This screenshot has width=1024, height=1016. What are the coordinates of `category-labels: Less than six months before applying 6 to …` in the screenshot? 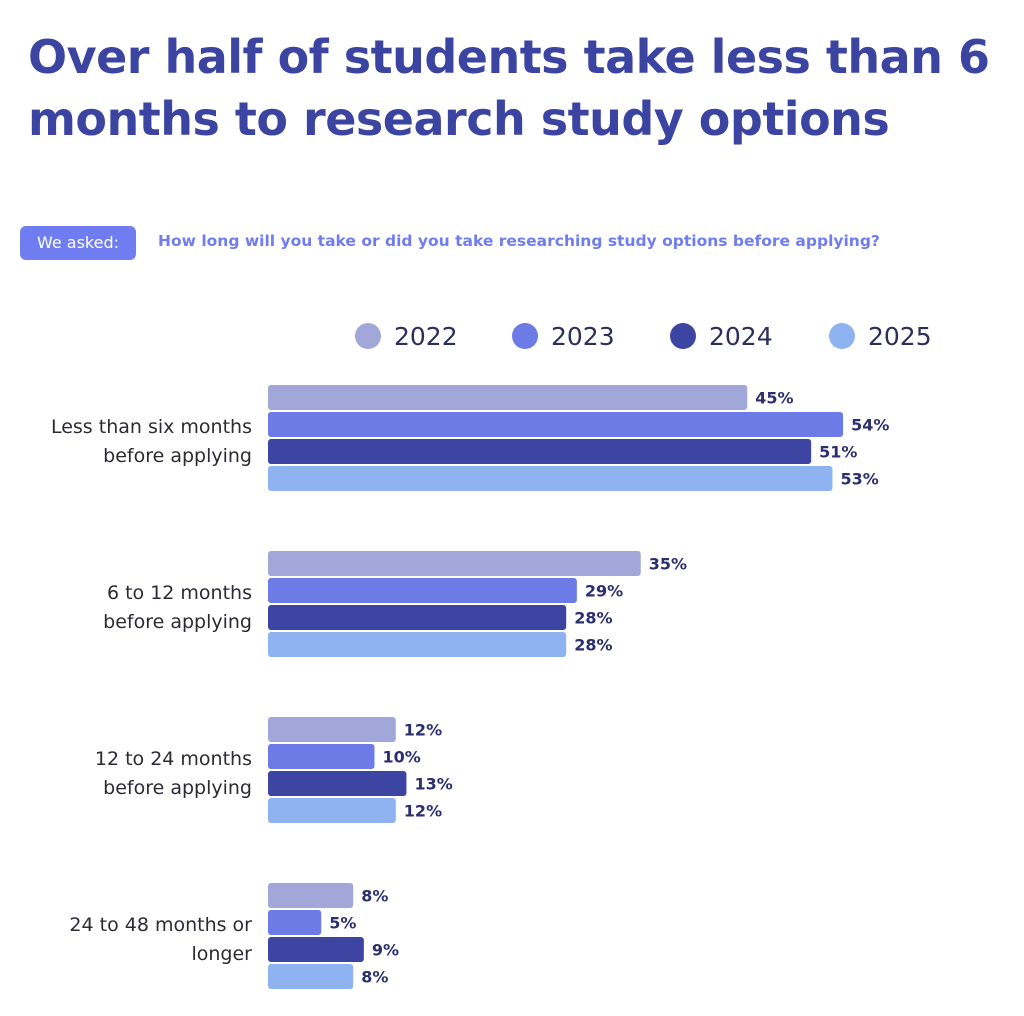 It's located at (151, 690).